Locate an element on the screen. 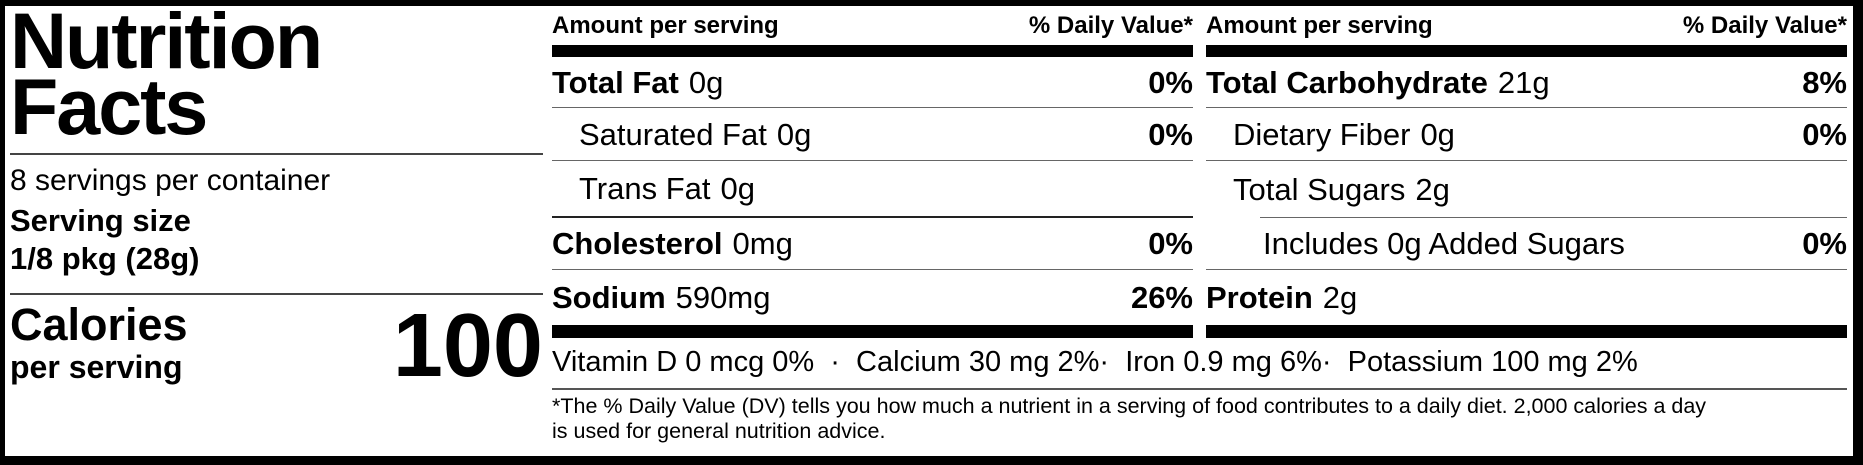 The width and height of the screenshot is (1863, 465). nutrient-amount: 21g is located at coordinates (1523, 82).